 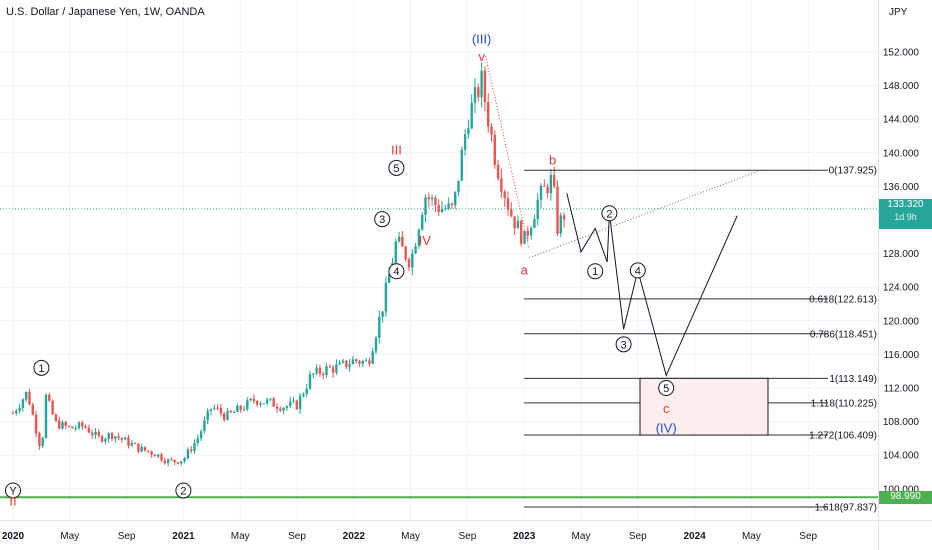 I want to click on fib-level-label: 1.618(97.837), so click(x=846, y=507).